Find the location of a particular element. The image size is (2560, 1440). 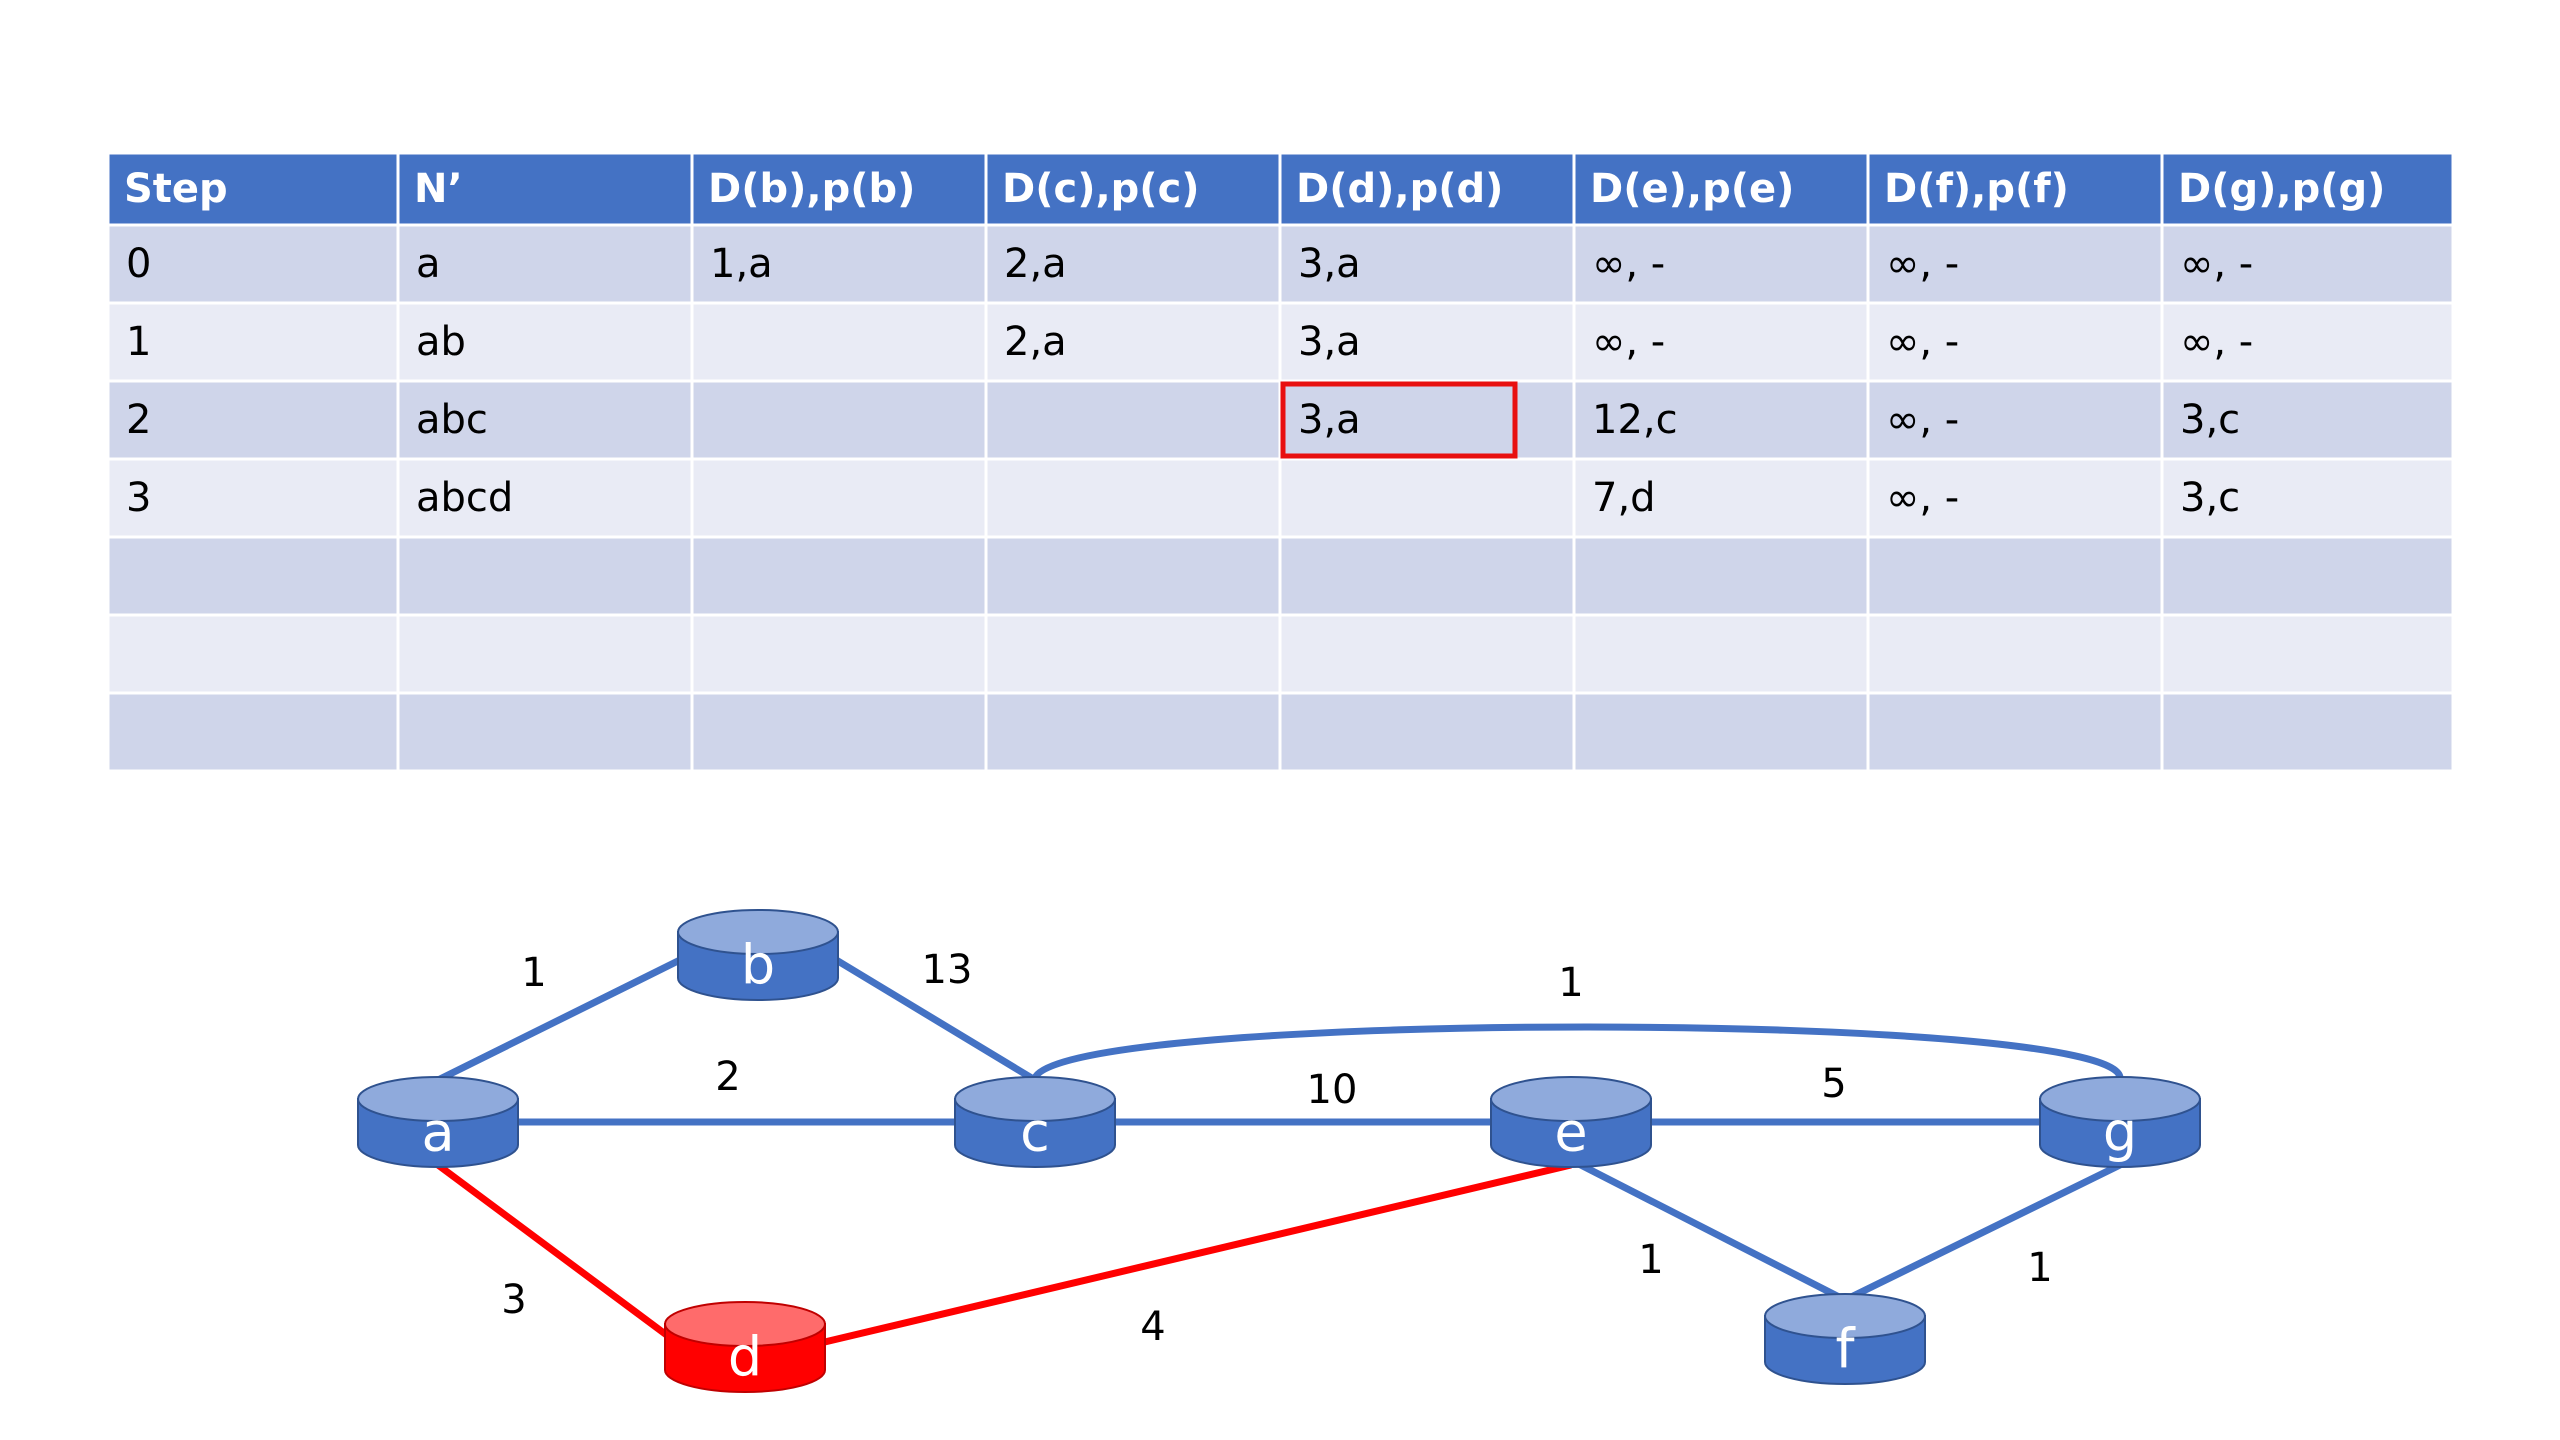

node: d is located at coordinates (745, 1347).